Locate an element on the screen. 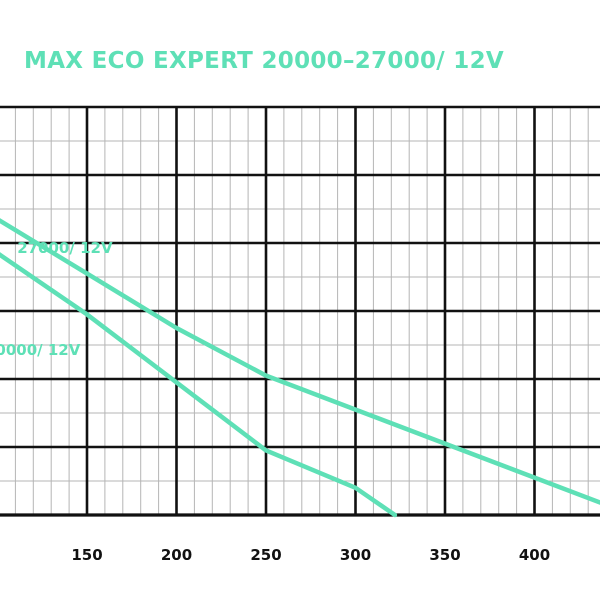 This screenshot has width=600, height=600. x-tick-label: 300 is located at coordinates (355, 555).